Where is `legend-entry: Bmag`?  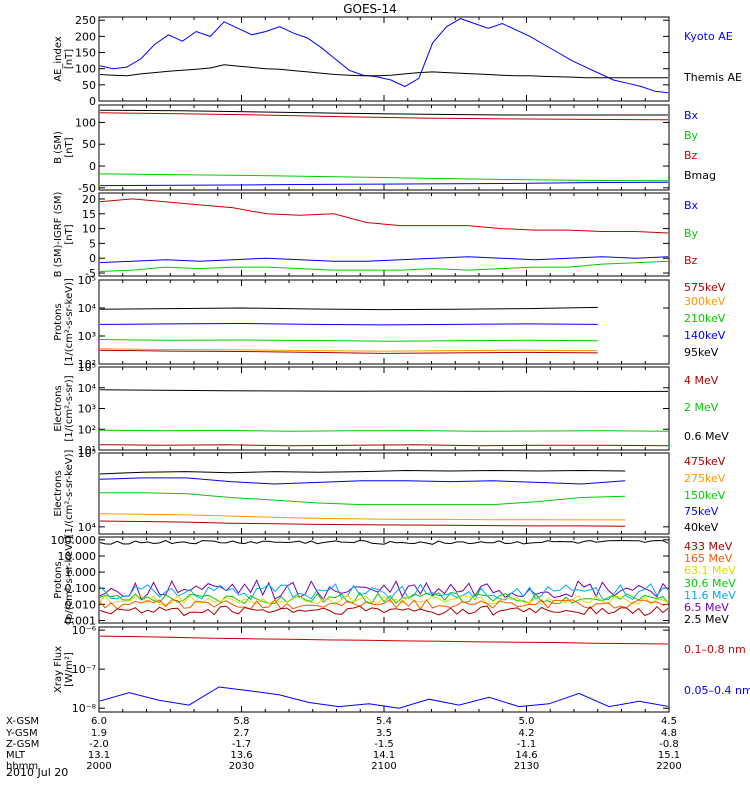
legend-entry: Bmag is located at coordinates (700, 175).